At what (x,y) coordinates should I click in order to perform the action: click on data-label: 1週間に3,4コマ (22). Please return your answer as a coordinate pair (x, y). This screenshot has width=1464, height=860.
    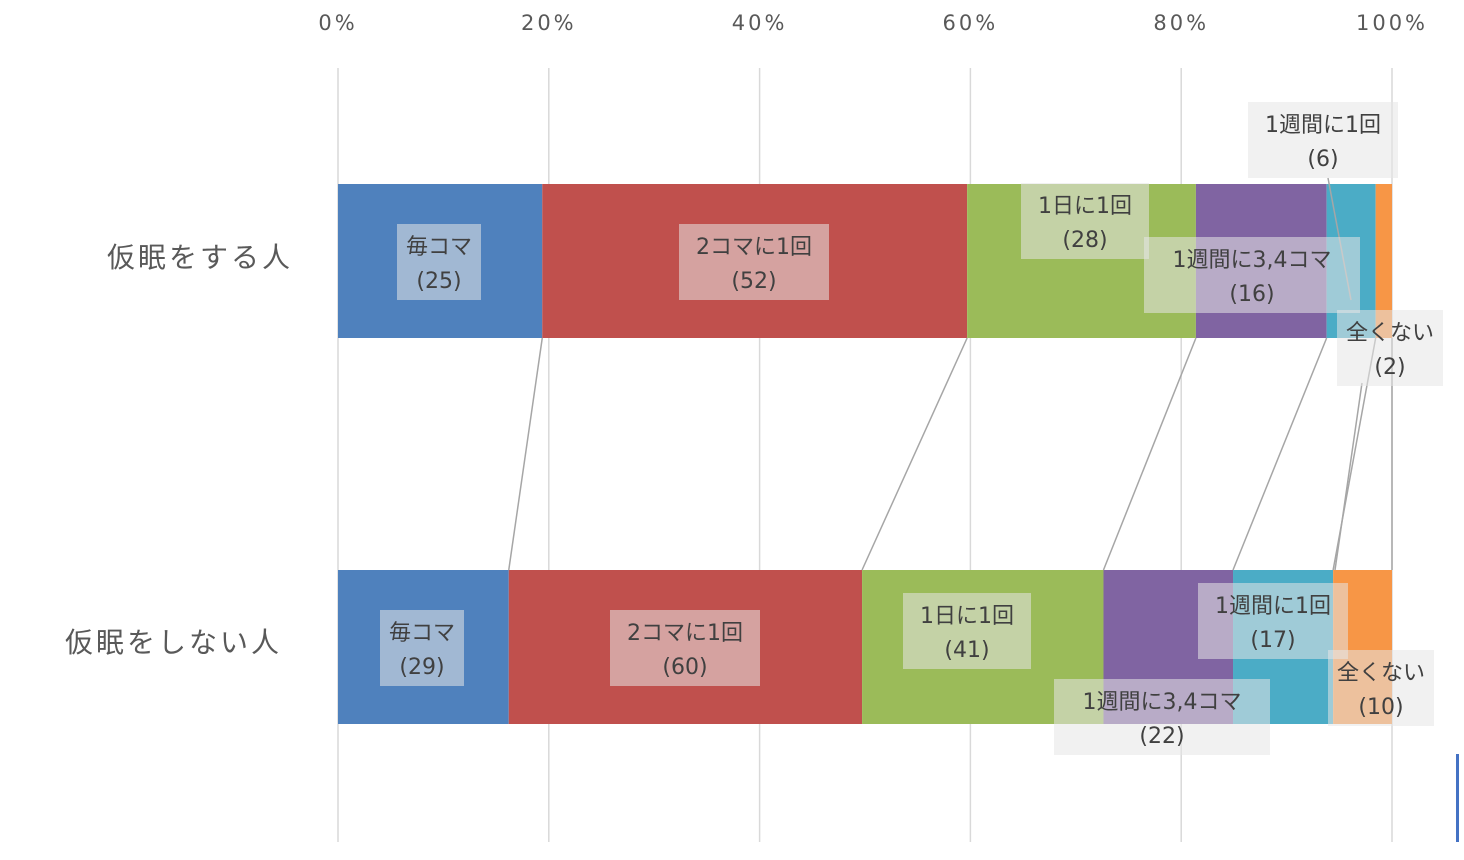
    Looking at the image, I should click on (1162, 717).